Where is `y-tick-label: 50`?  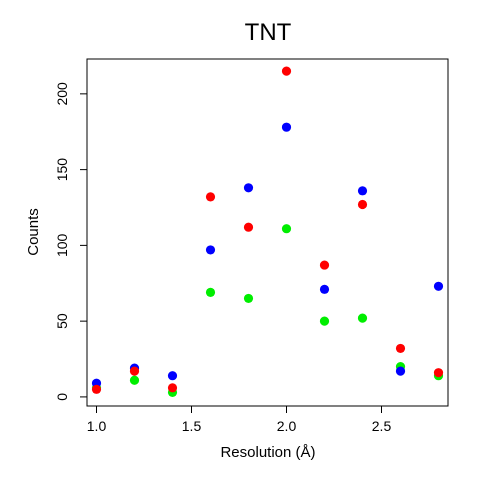 y-tick-label: 50 is located at coordinates (62, 321).